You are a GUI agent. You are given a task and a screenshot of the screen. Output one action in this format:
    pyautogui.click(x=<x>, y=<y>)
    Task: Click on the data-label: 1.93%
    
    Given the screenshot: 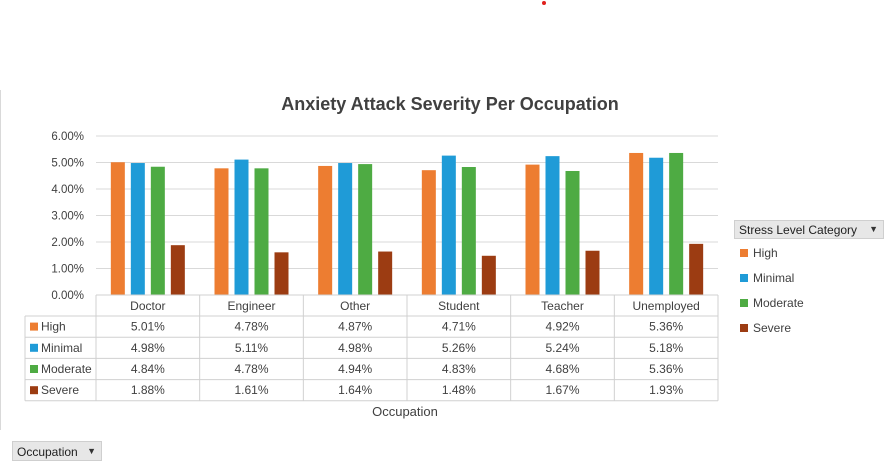 What is the action you would take?
    pyautogui.click(x=666, y=390)
    